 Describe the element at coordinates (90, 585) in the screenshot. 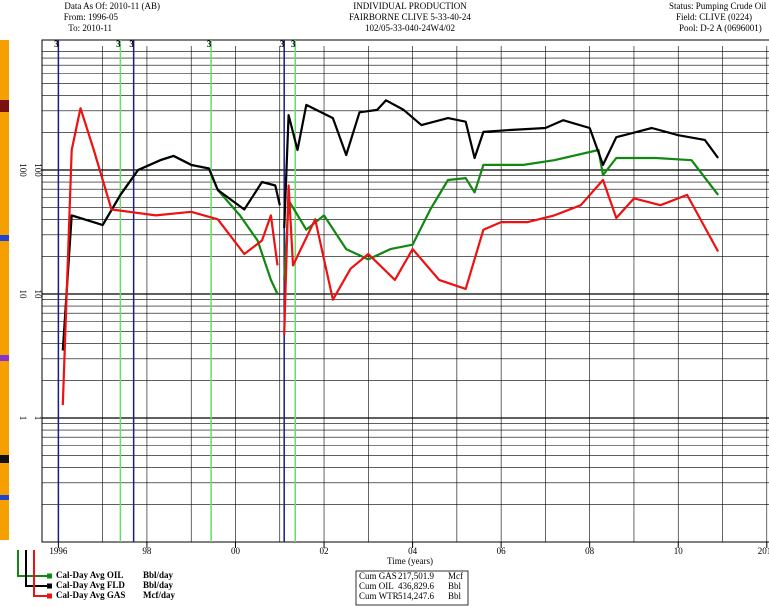

I see `legend-label: Cal-Day Avg FLD` at that location.